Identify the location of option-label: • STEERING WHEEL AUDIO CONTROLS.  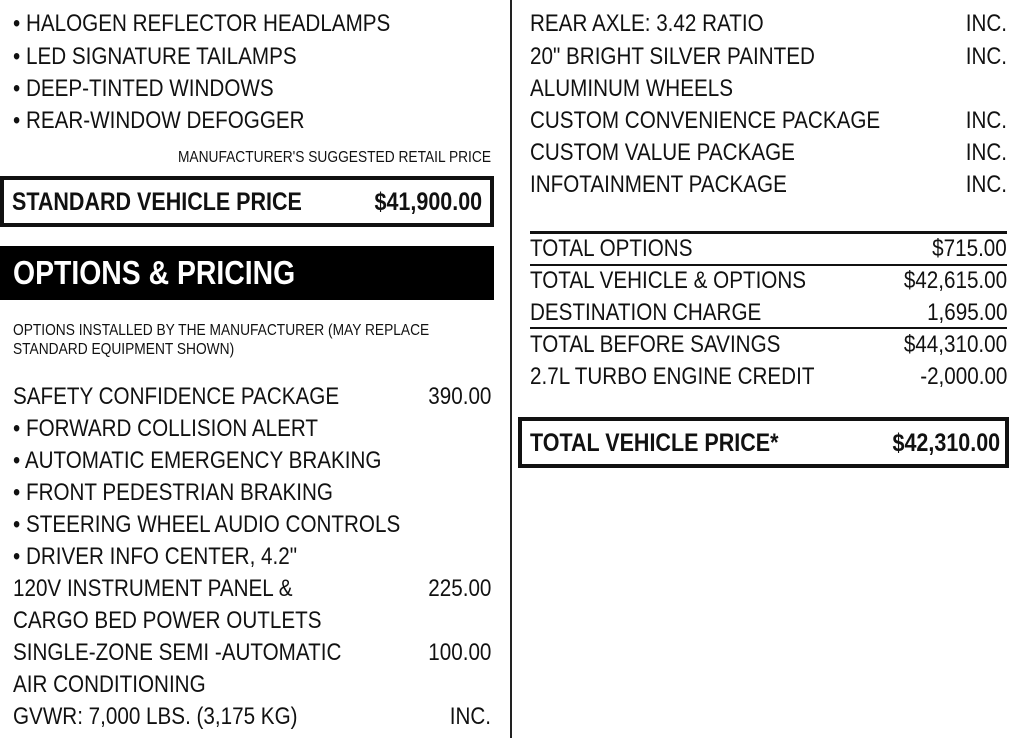
(207, 524).